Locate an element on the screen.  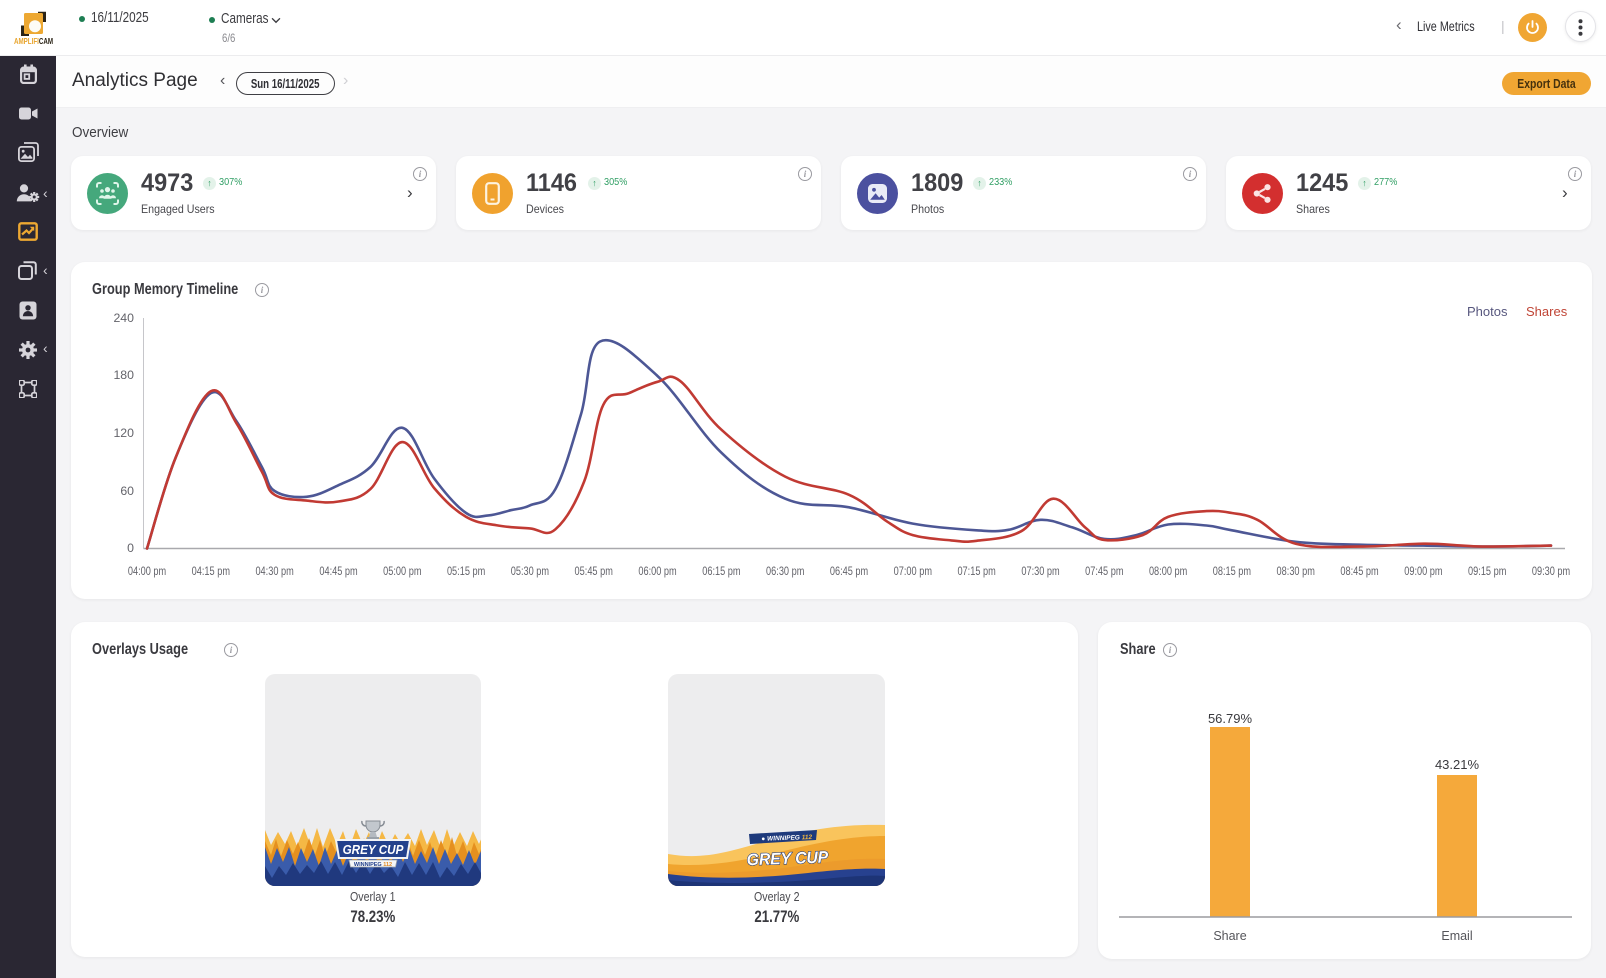
svg-text: 07:30 pm is located at coordinates (1040, 572).